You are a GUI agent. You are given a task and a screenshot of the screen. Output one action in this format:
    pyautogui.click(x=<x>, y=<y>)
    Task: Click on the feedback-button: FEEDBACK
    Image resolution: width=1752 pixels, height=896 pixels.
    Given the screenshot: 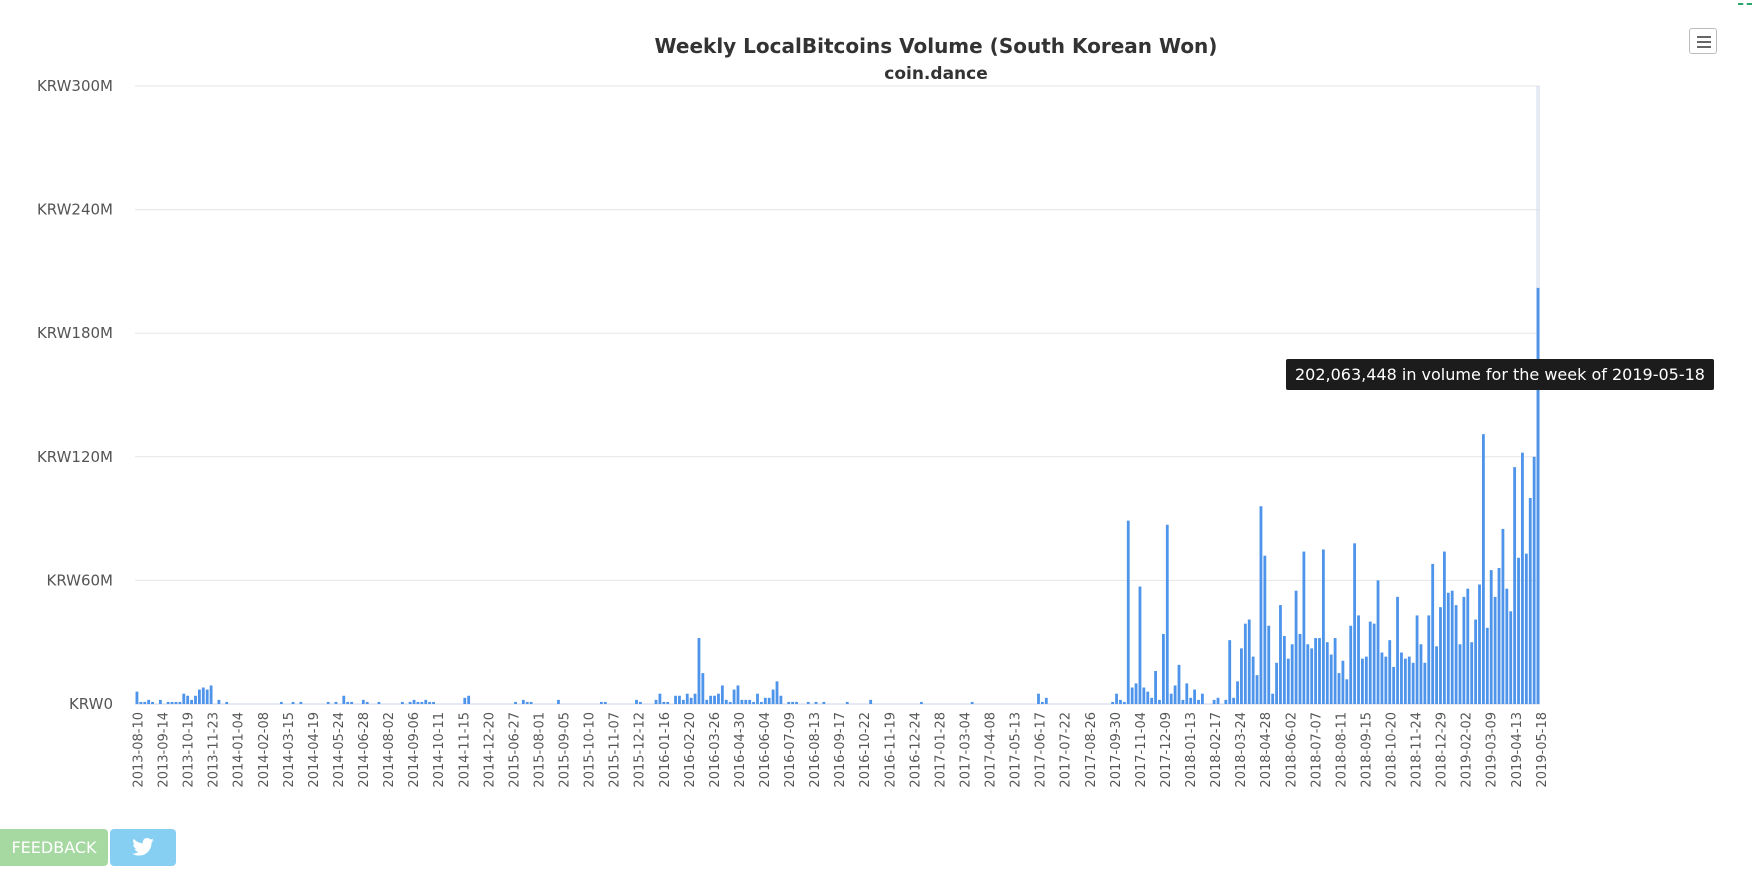 What is the action you would take?
    pyautogui.click(x=54, y=847)
    